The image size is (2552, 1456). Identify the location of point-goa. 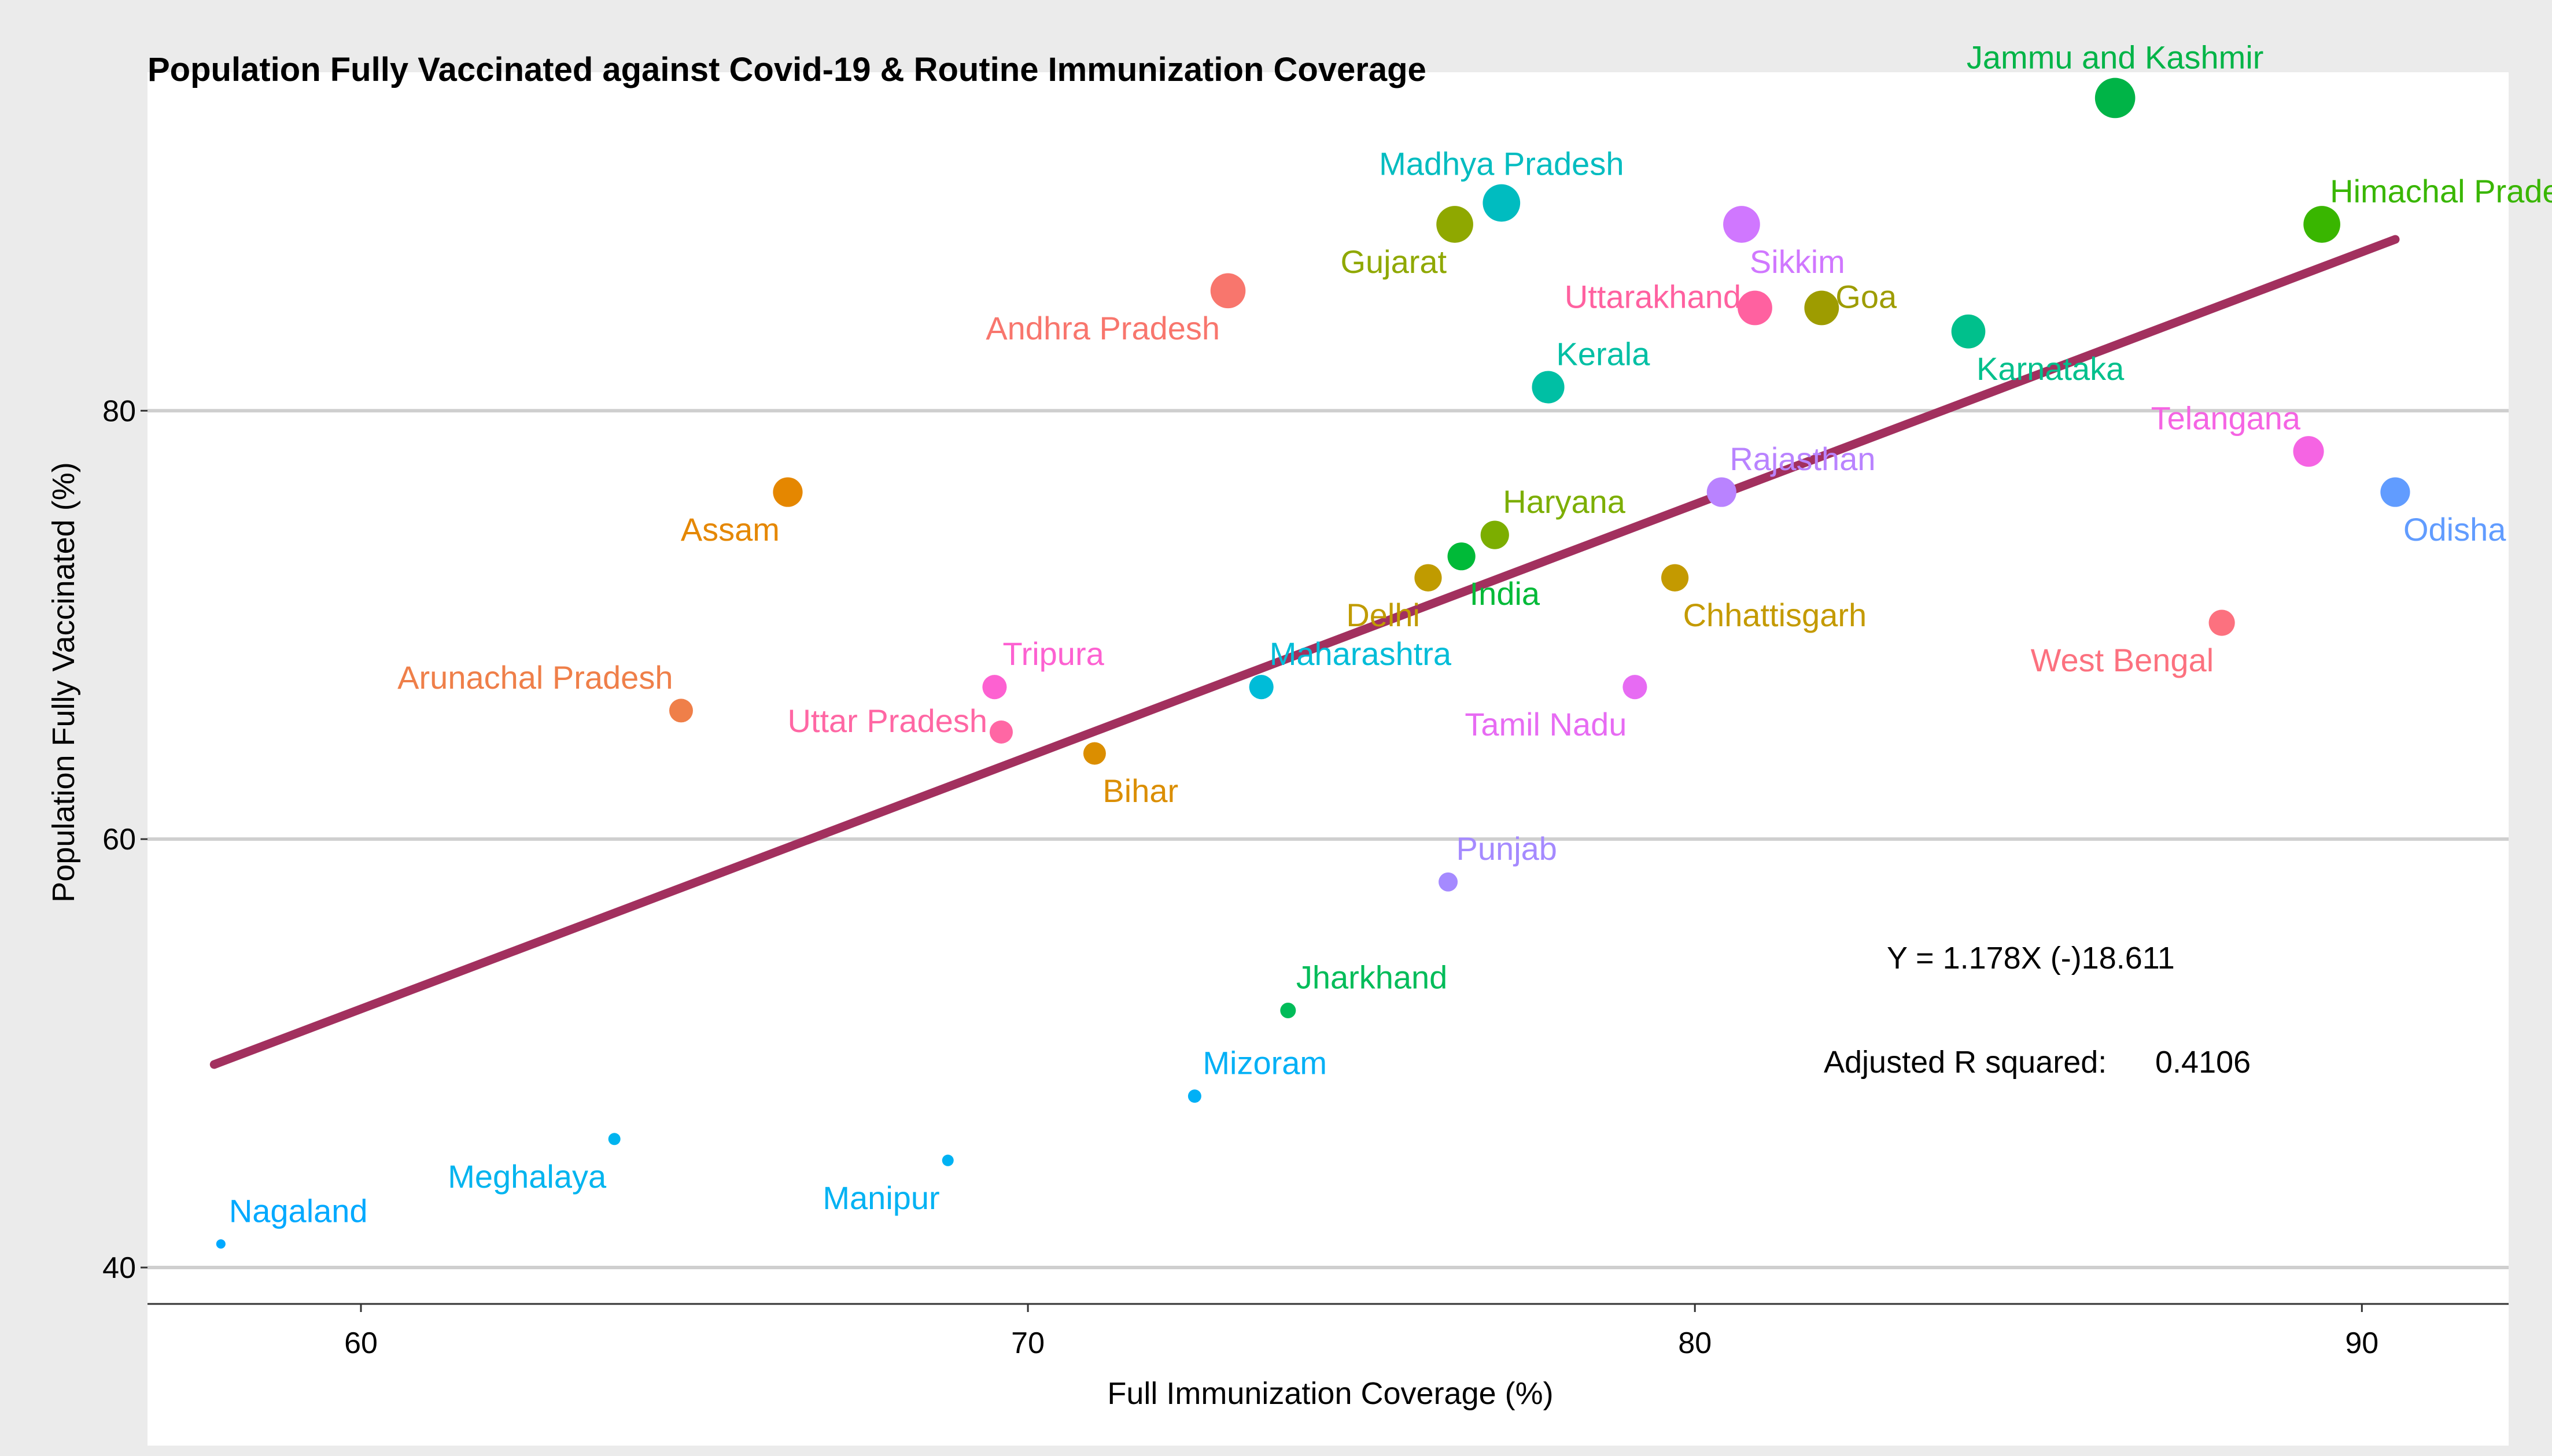
(1821, 308).